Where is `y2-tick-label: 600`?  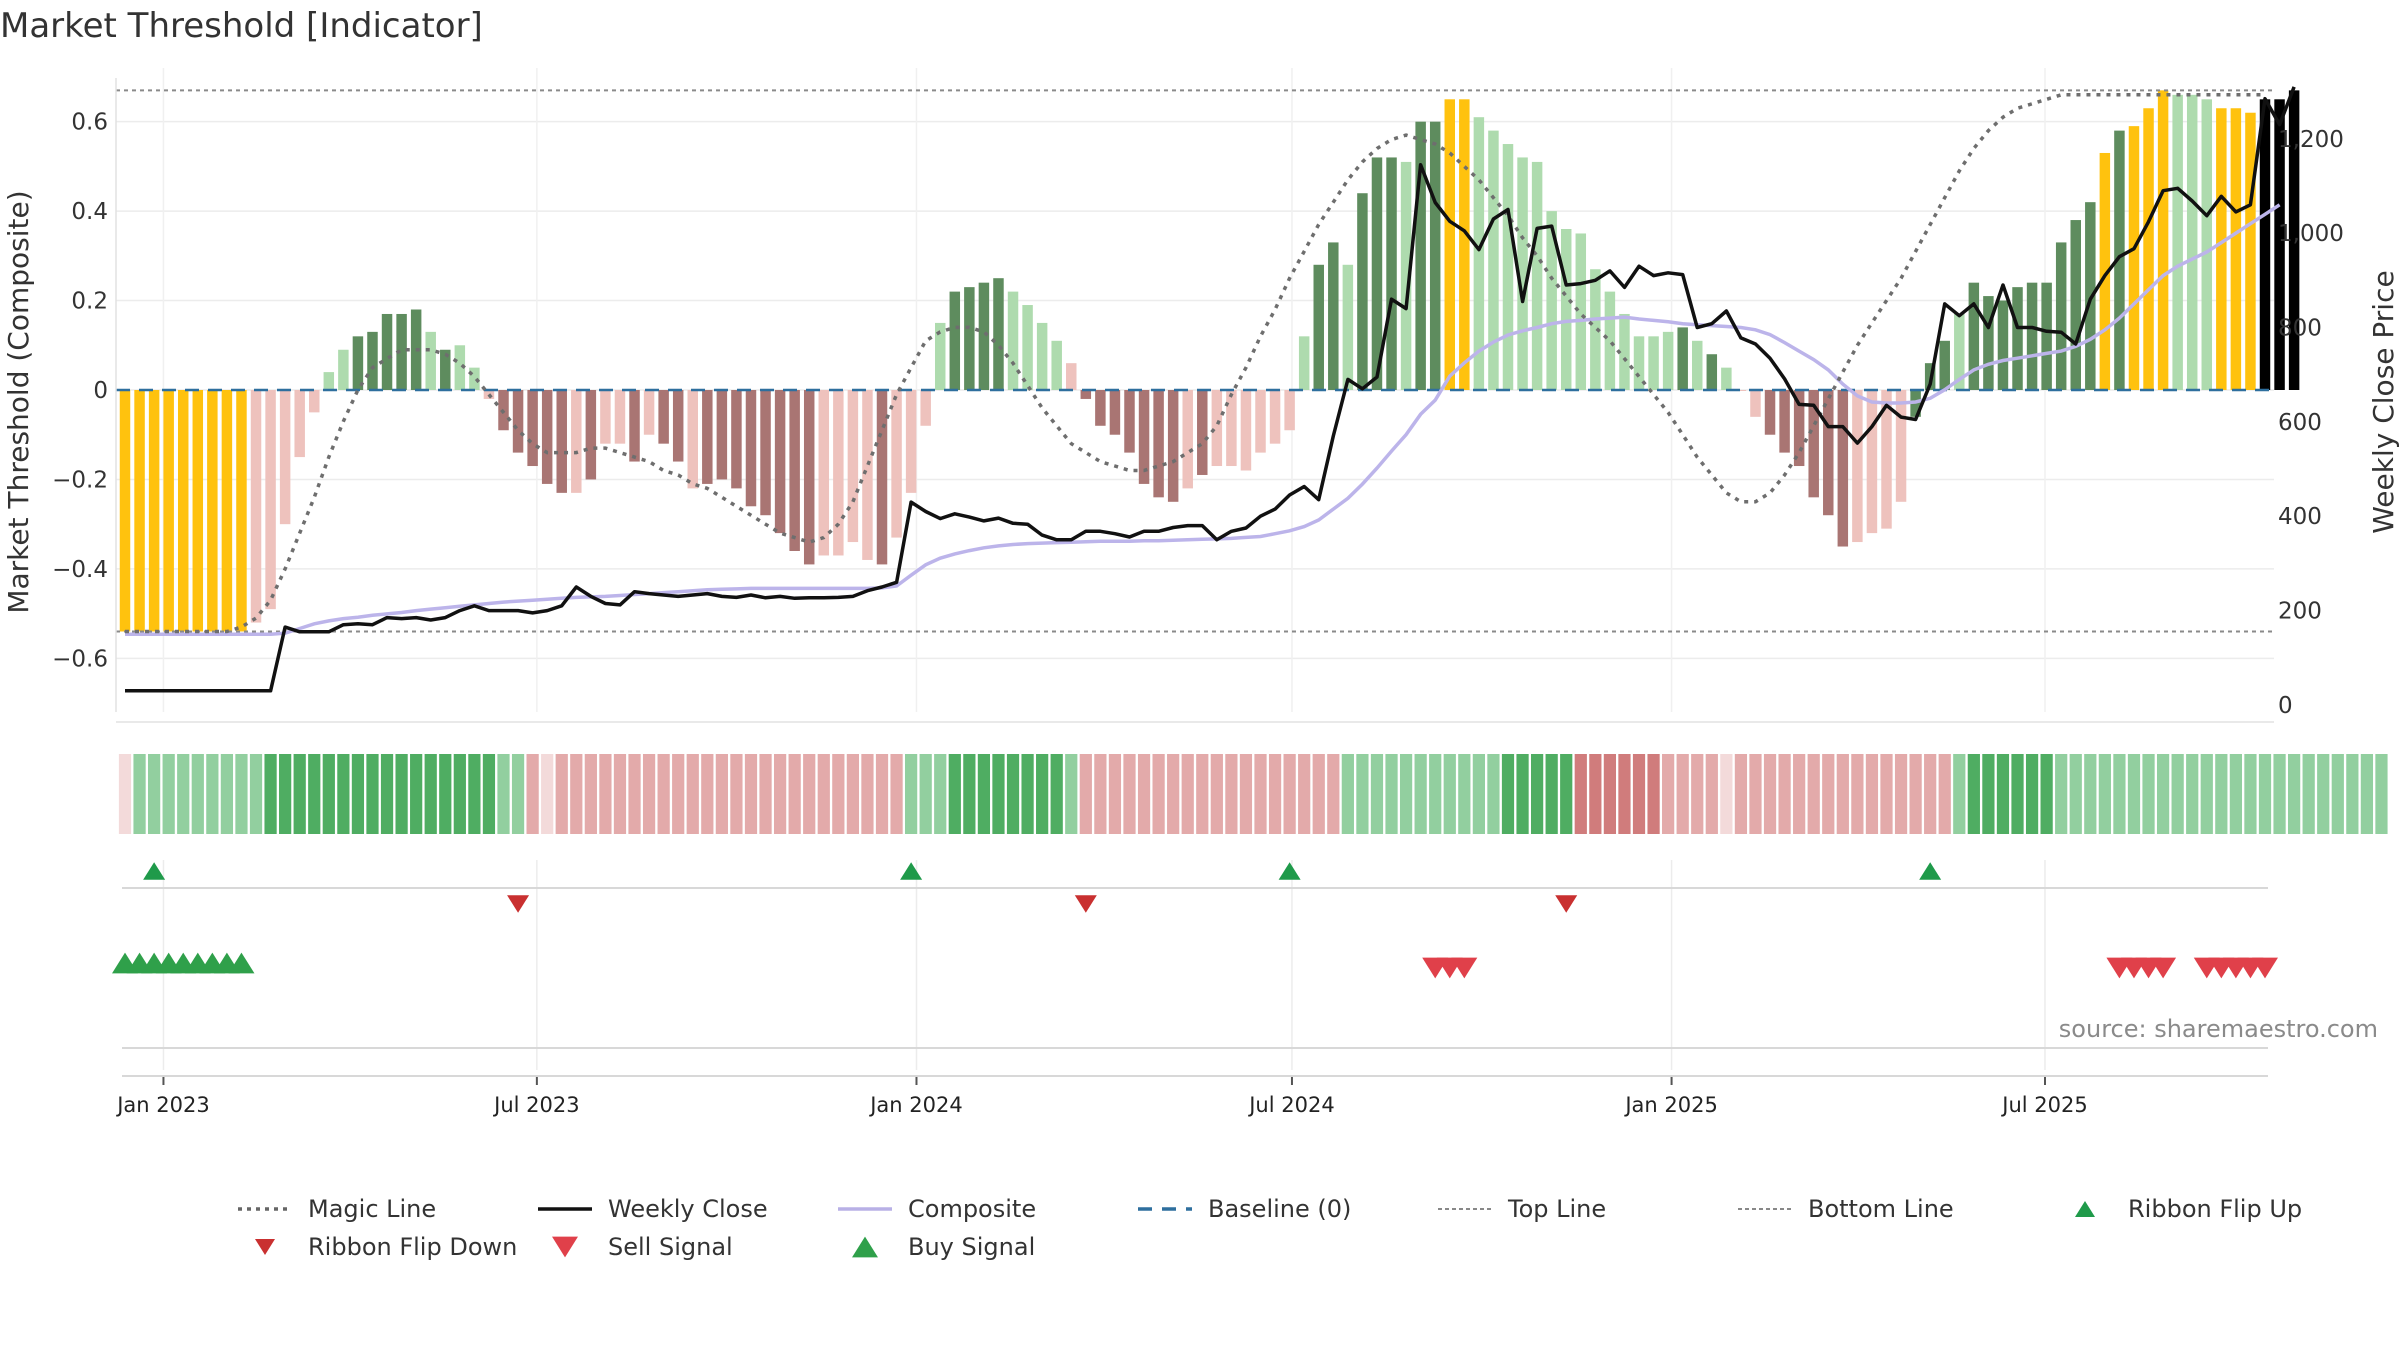 y2-tick-label: 600 is located at coordinates (2300, 423).